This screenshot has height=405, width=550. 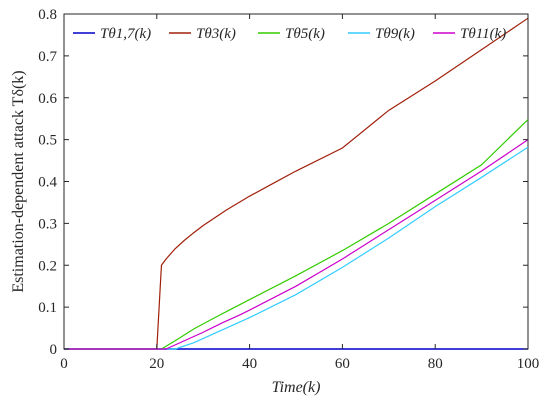 I want to click on legend-label-4: Tθ9(k), so click(x=395, y=34).